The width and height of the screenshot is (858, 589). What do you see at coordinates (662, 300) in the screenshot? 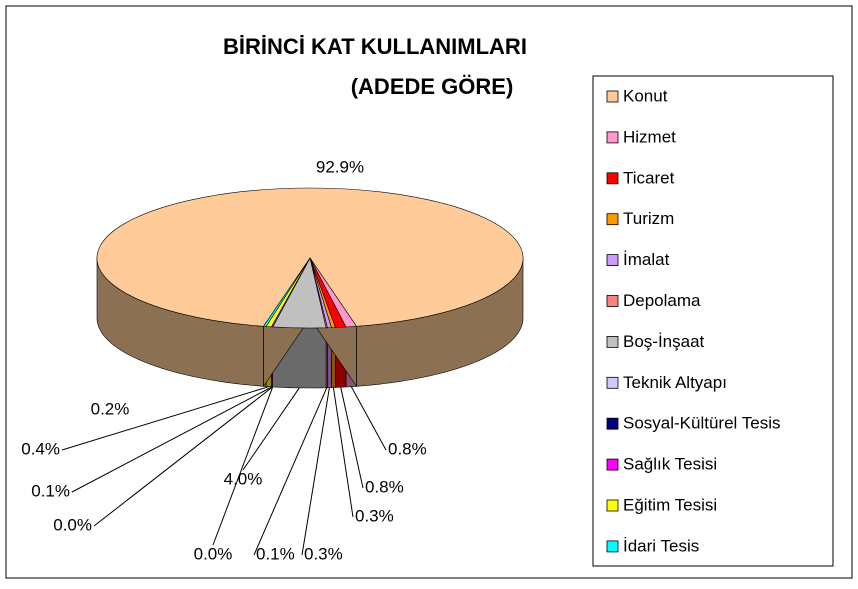
I see `legend-label: Depolama` at bounding box center [662, 300].